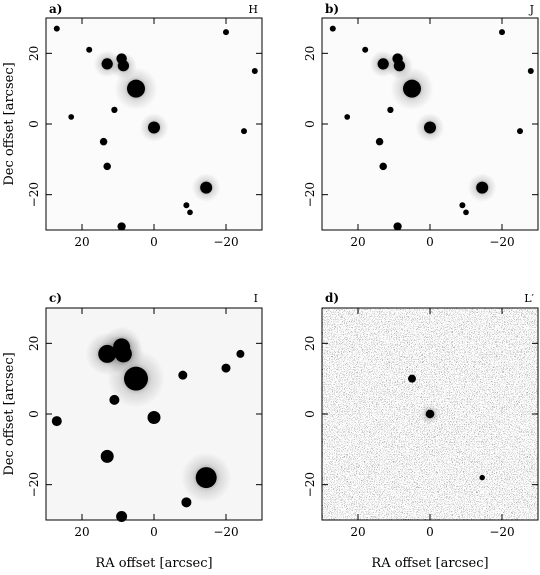 The width and height of the screenshot is (540, 575). Describe the element at coordinates (256, 298) in the screenshot. I see `band-label: I` at that location.